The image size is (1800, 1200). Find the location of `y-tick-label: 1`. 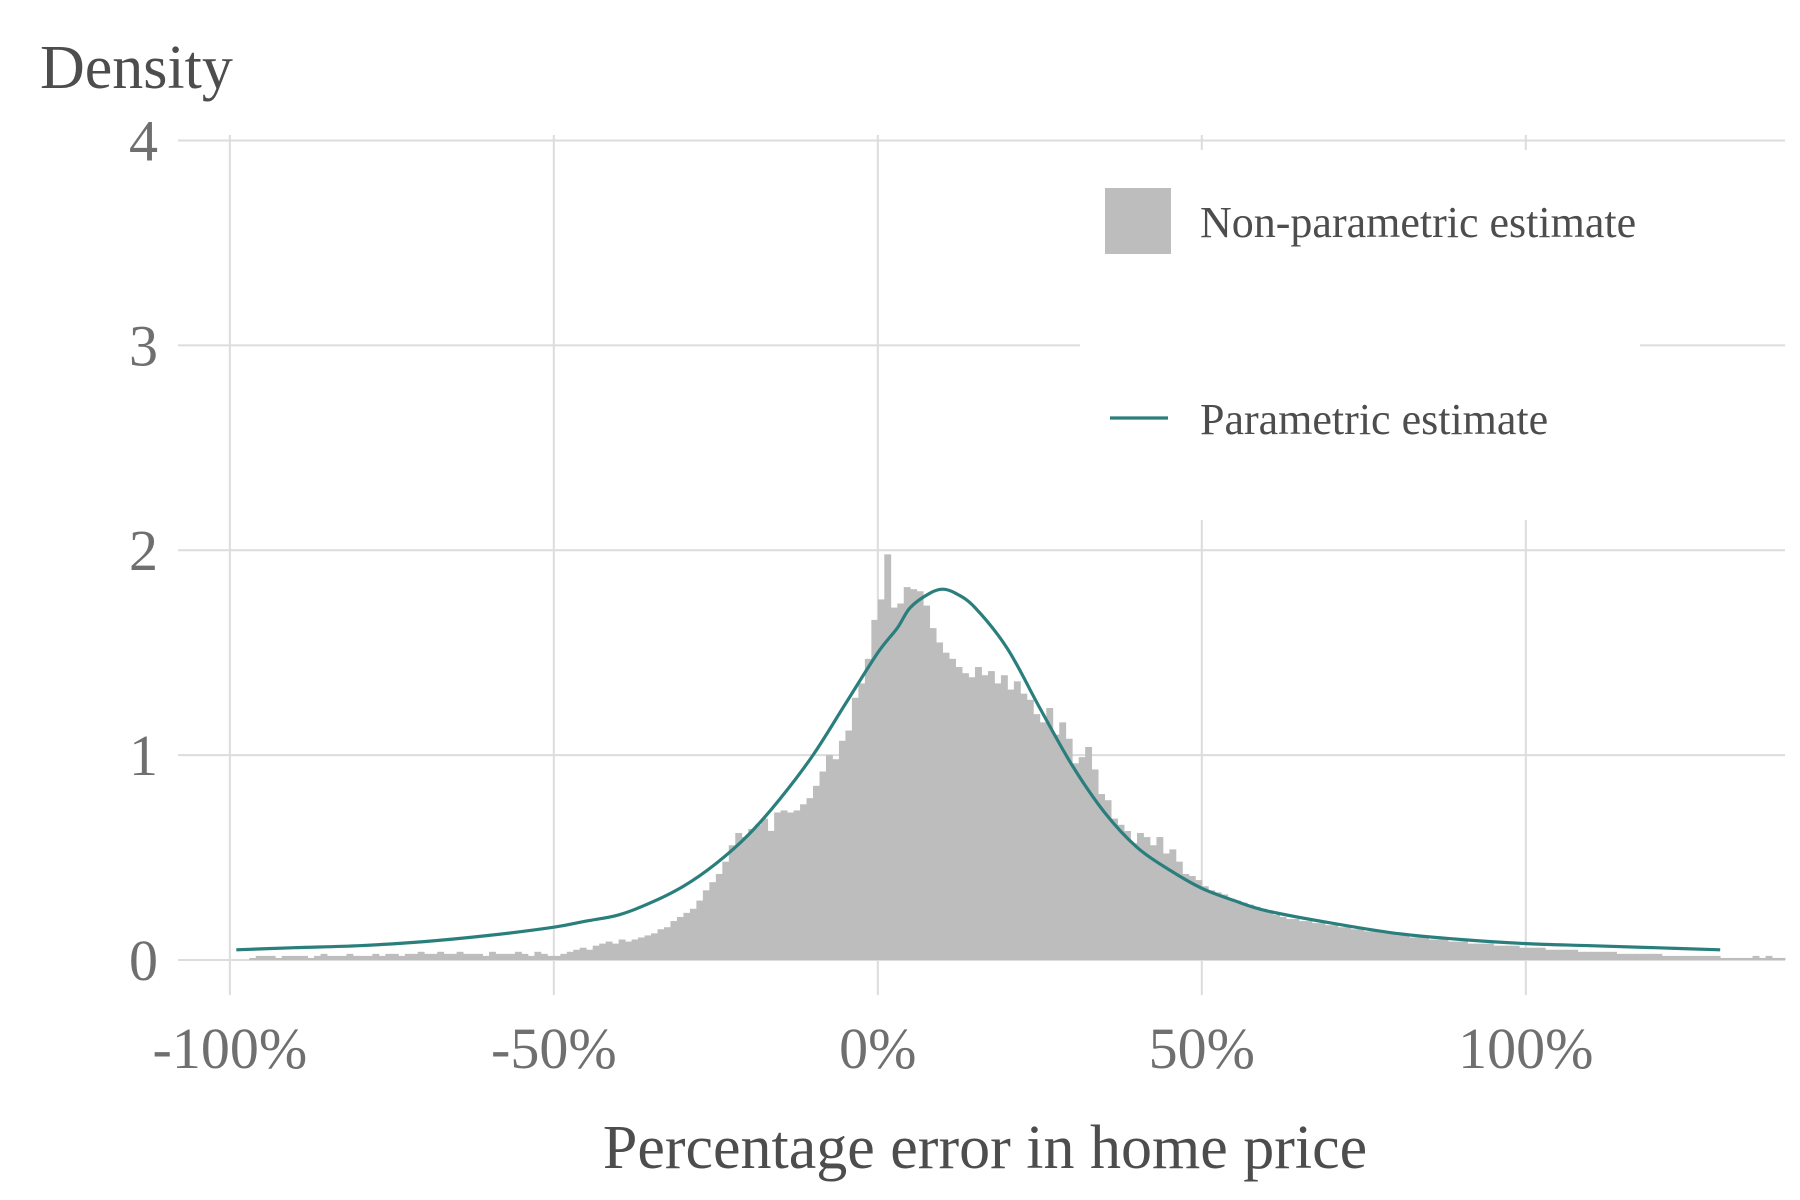

y-tick-label: 1 is located at coordinates (143, 755).